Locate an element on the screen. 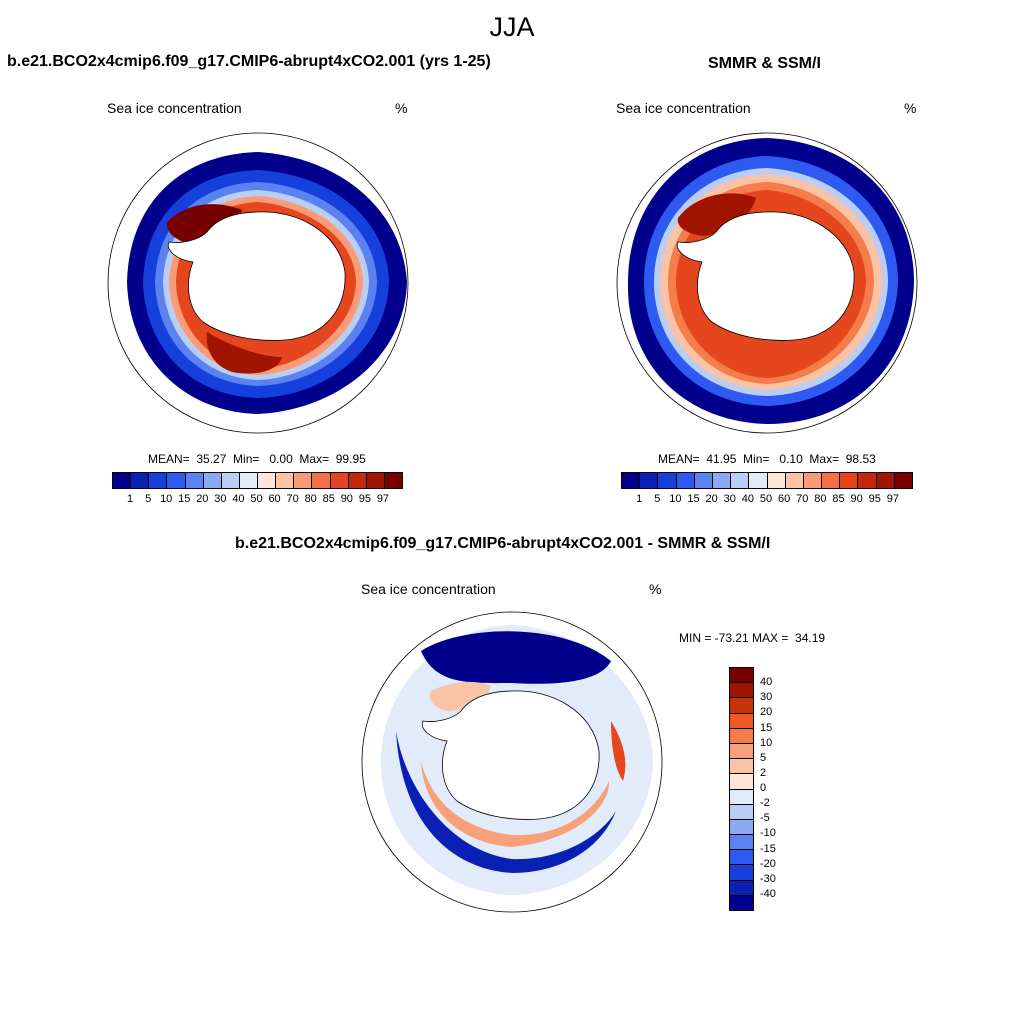 This screenshot has height=1024, width=1024. colorbar-obs is located at coordinates (767, 480).